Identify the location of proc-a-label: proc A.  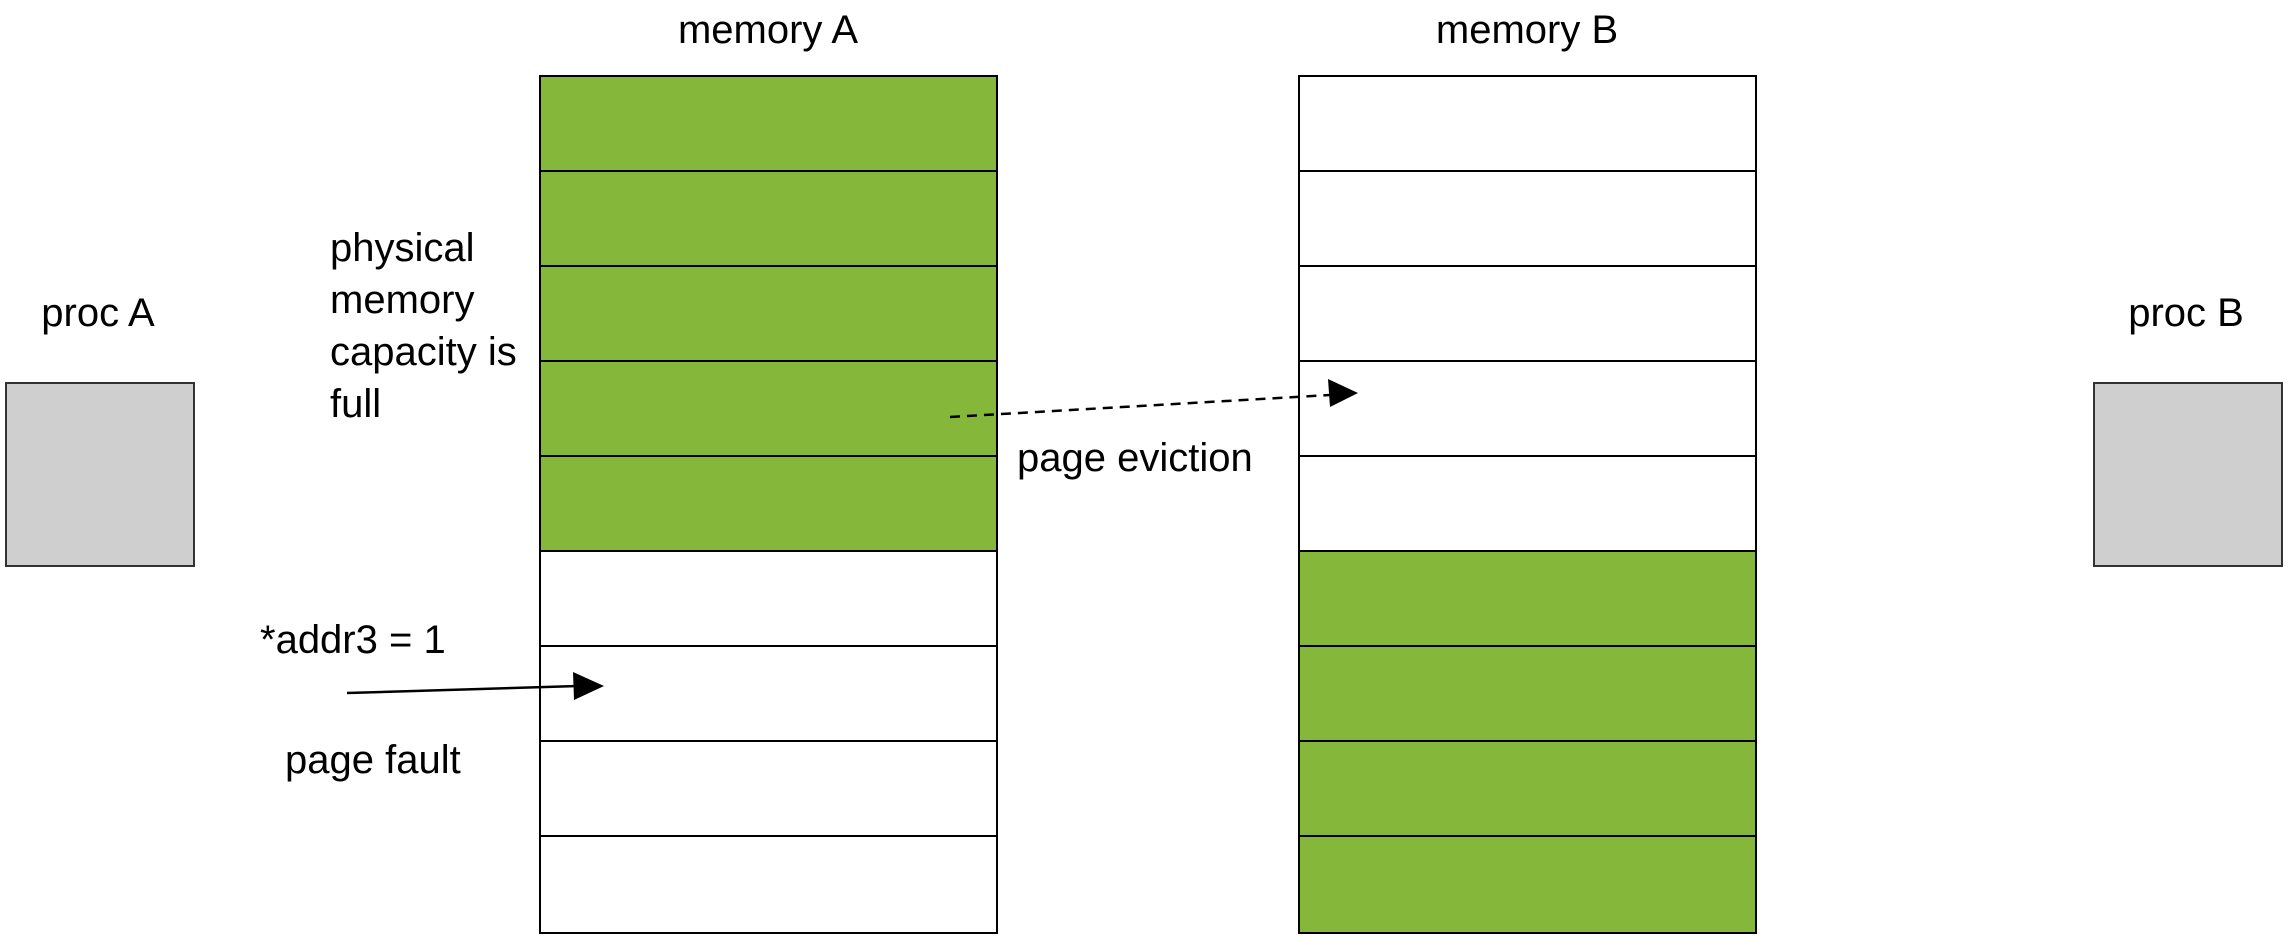
(98, 313).